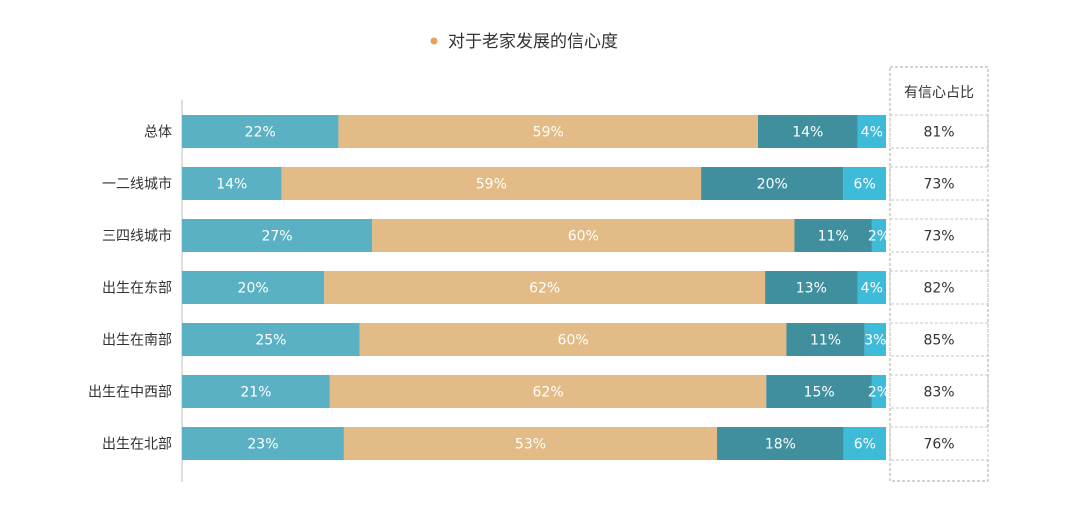 This screenshot has height=531, width=1080. I want to click on segment-value-label: 13%, so click(811, 289).